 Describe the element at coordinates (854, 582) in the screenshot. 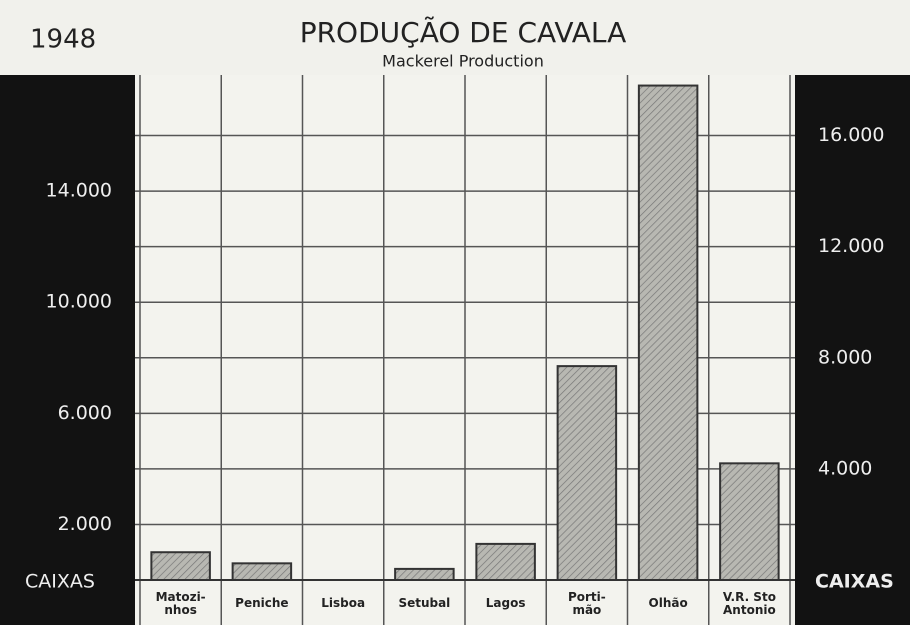

I see `y2-axis-label: CAIXAS` at that location.